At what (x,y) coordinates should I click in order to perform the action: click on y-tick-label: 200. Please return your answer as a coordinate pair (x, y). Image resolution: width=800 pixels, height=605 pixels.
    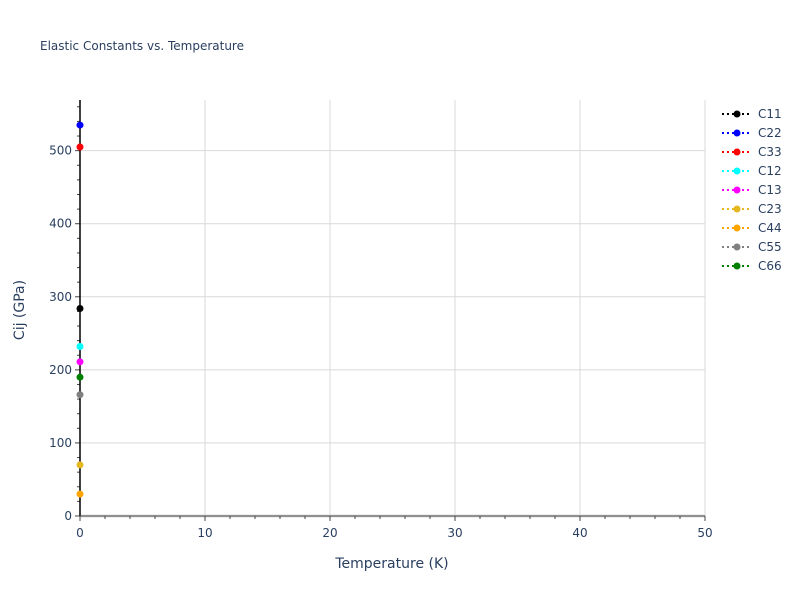
    Looking at the image, I should click on (60, 370).